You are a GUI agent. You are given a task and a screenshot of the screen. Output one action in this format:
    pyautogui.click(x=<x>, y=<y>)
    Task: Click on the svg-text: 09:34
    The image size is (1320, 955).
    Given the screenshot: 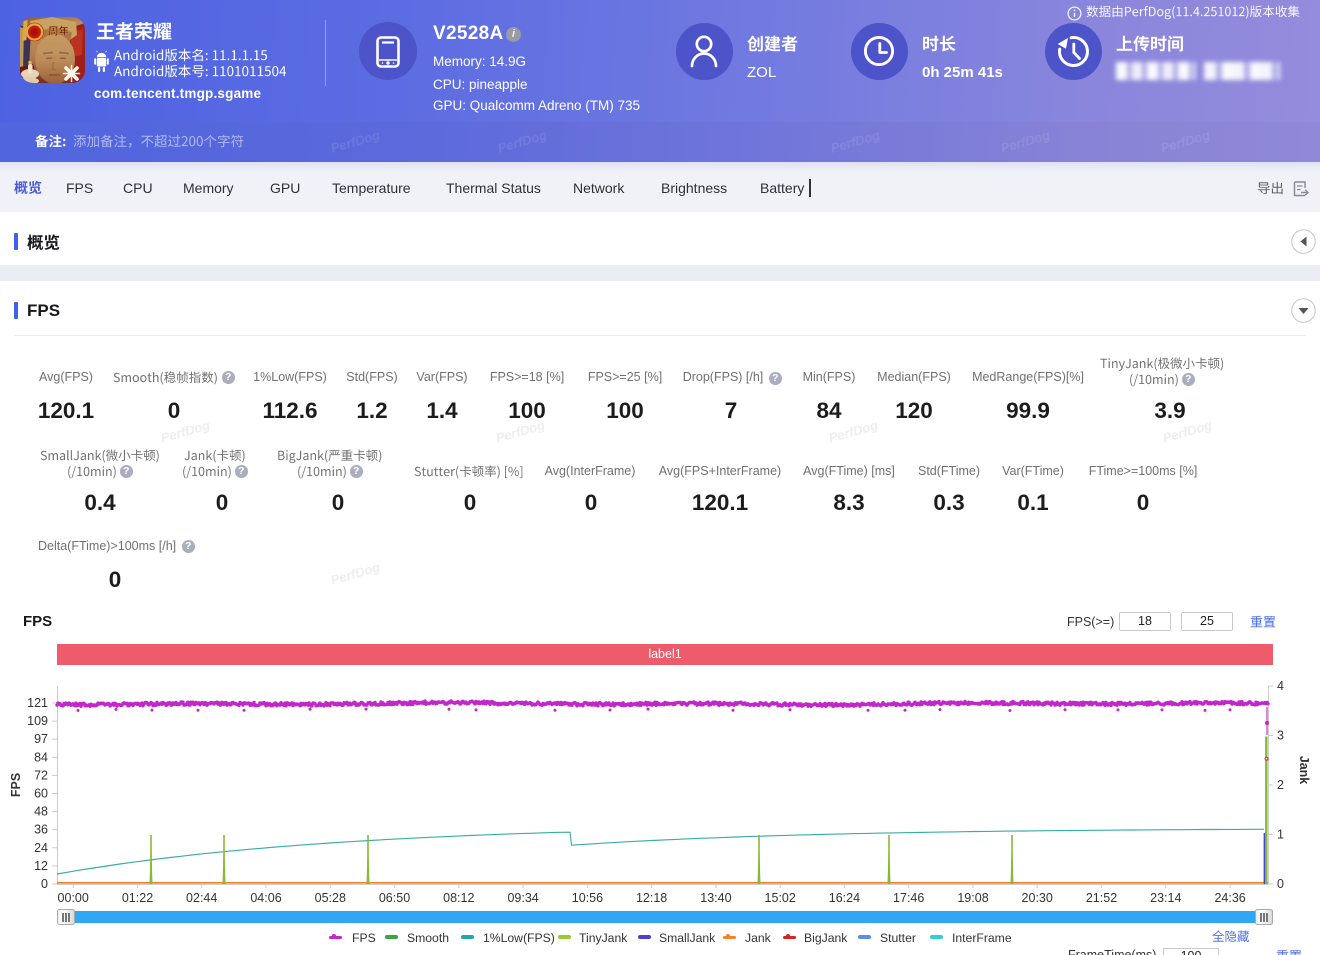 What is the action you would take?
    pyautogui.click(x=522, y=898)
    